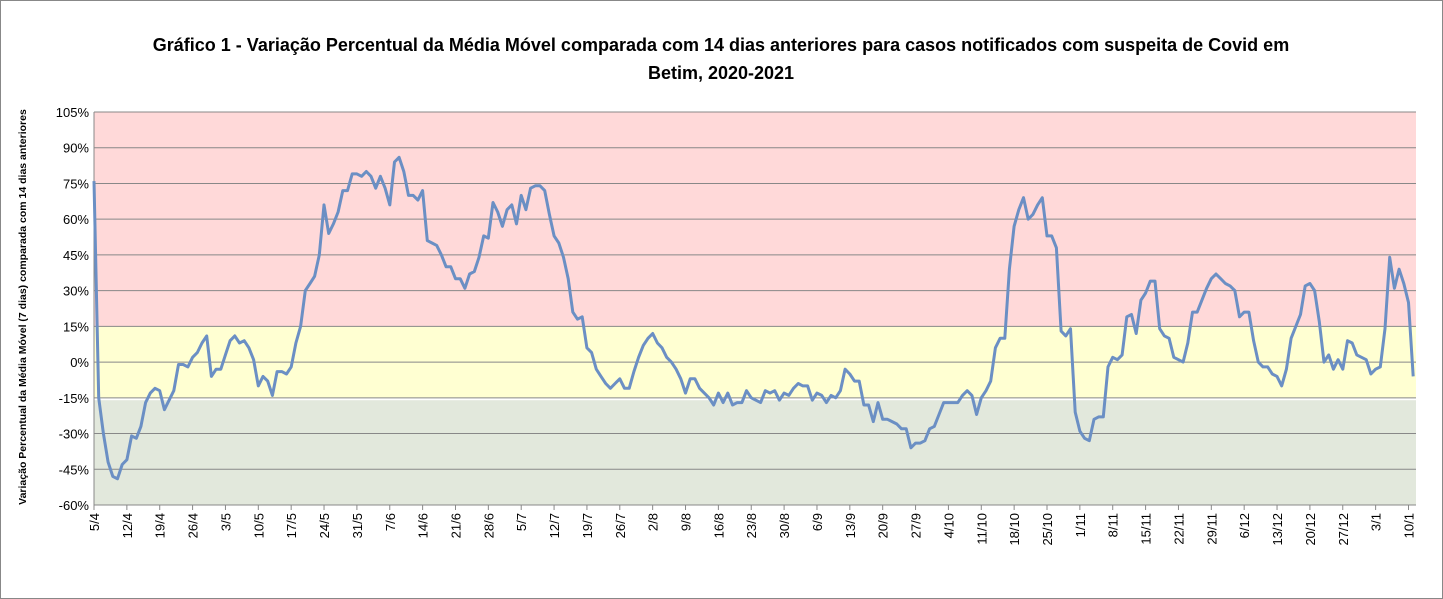  What do you see at coordinates (521, 522) in the screenshot?
I see `x-tick-label: 5/7` at bounding box center [521, 522].